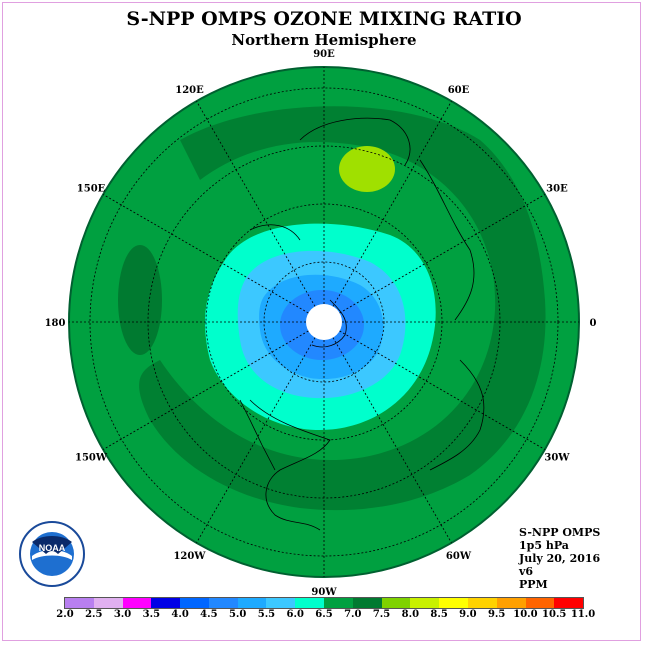  I want to click on info-units: PPM, so click(533, 584).